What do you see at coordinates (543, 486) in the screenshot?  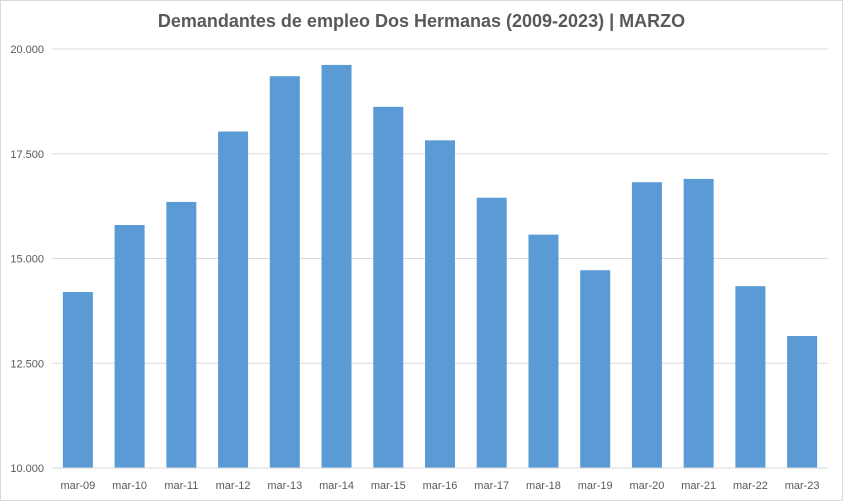 I see `x-tick-label: mar-18` at bounding box center [543, 486].